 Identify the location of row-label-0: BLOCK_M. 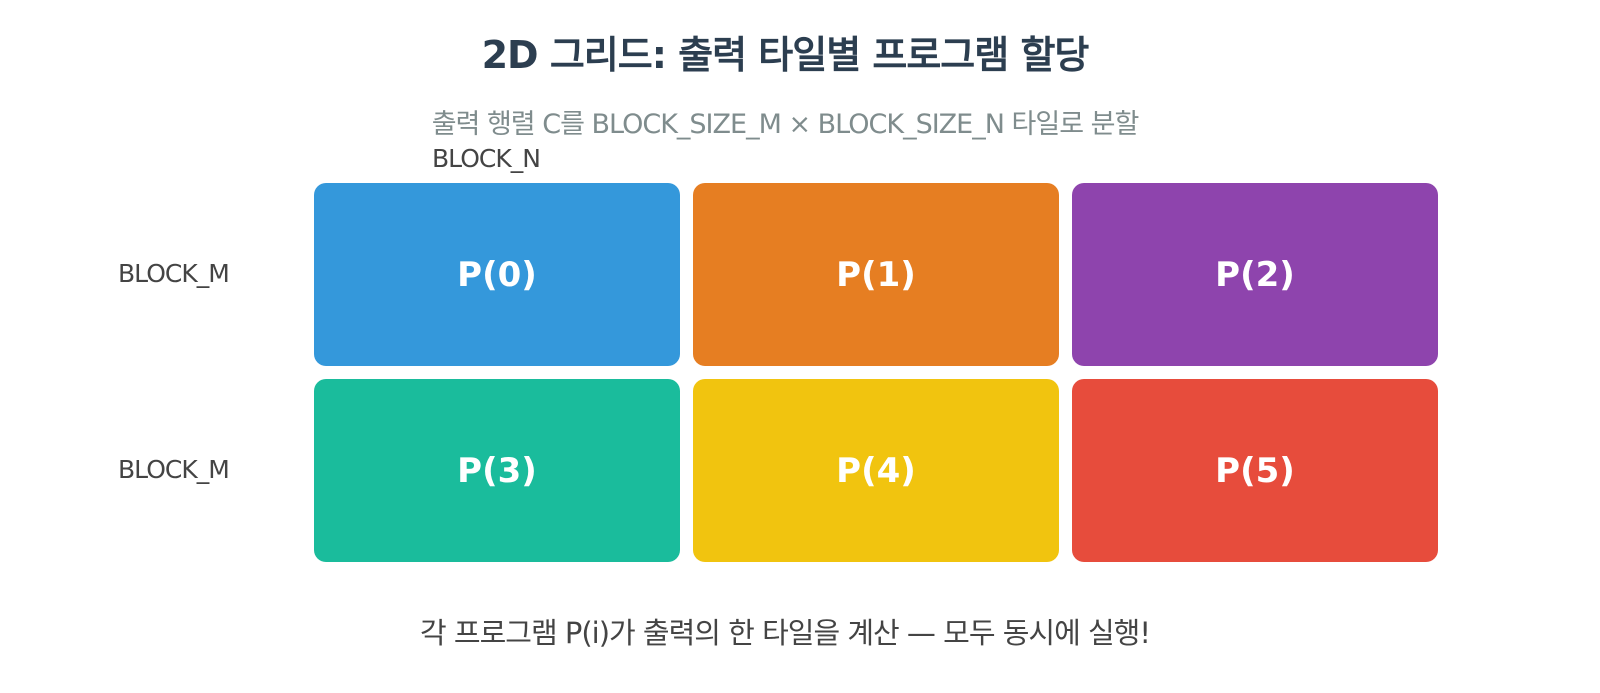
(174, 273).